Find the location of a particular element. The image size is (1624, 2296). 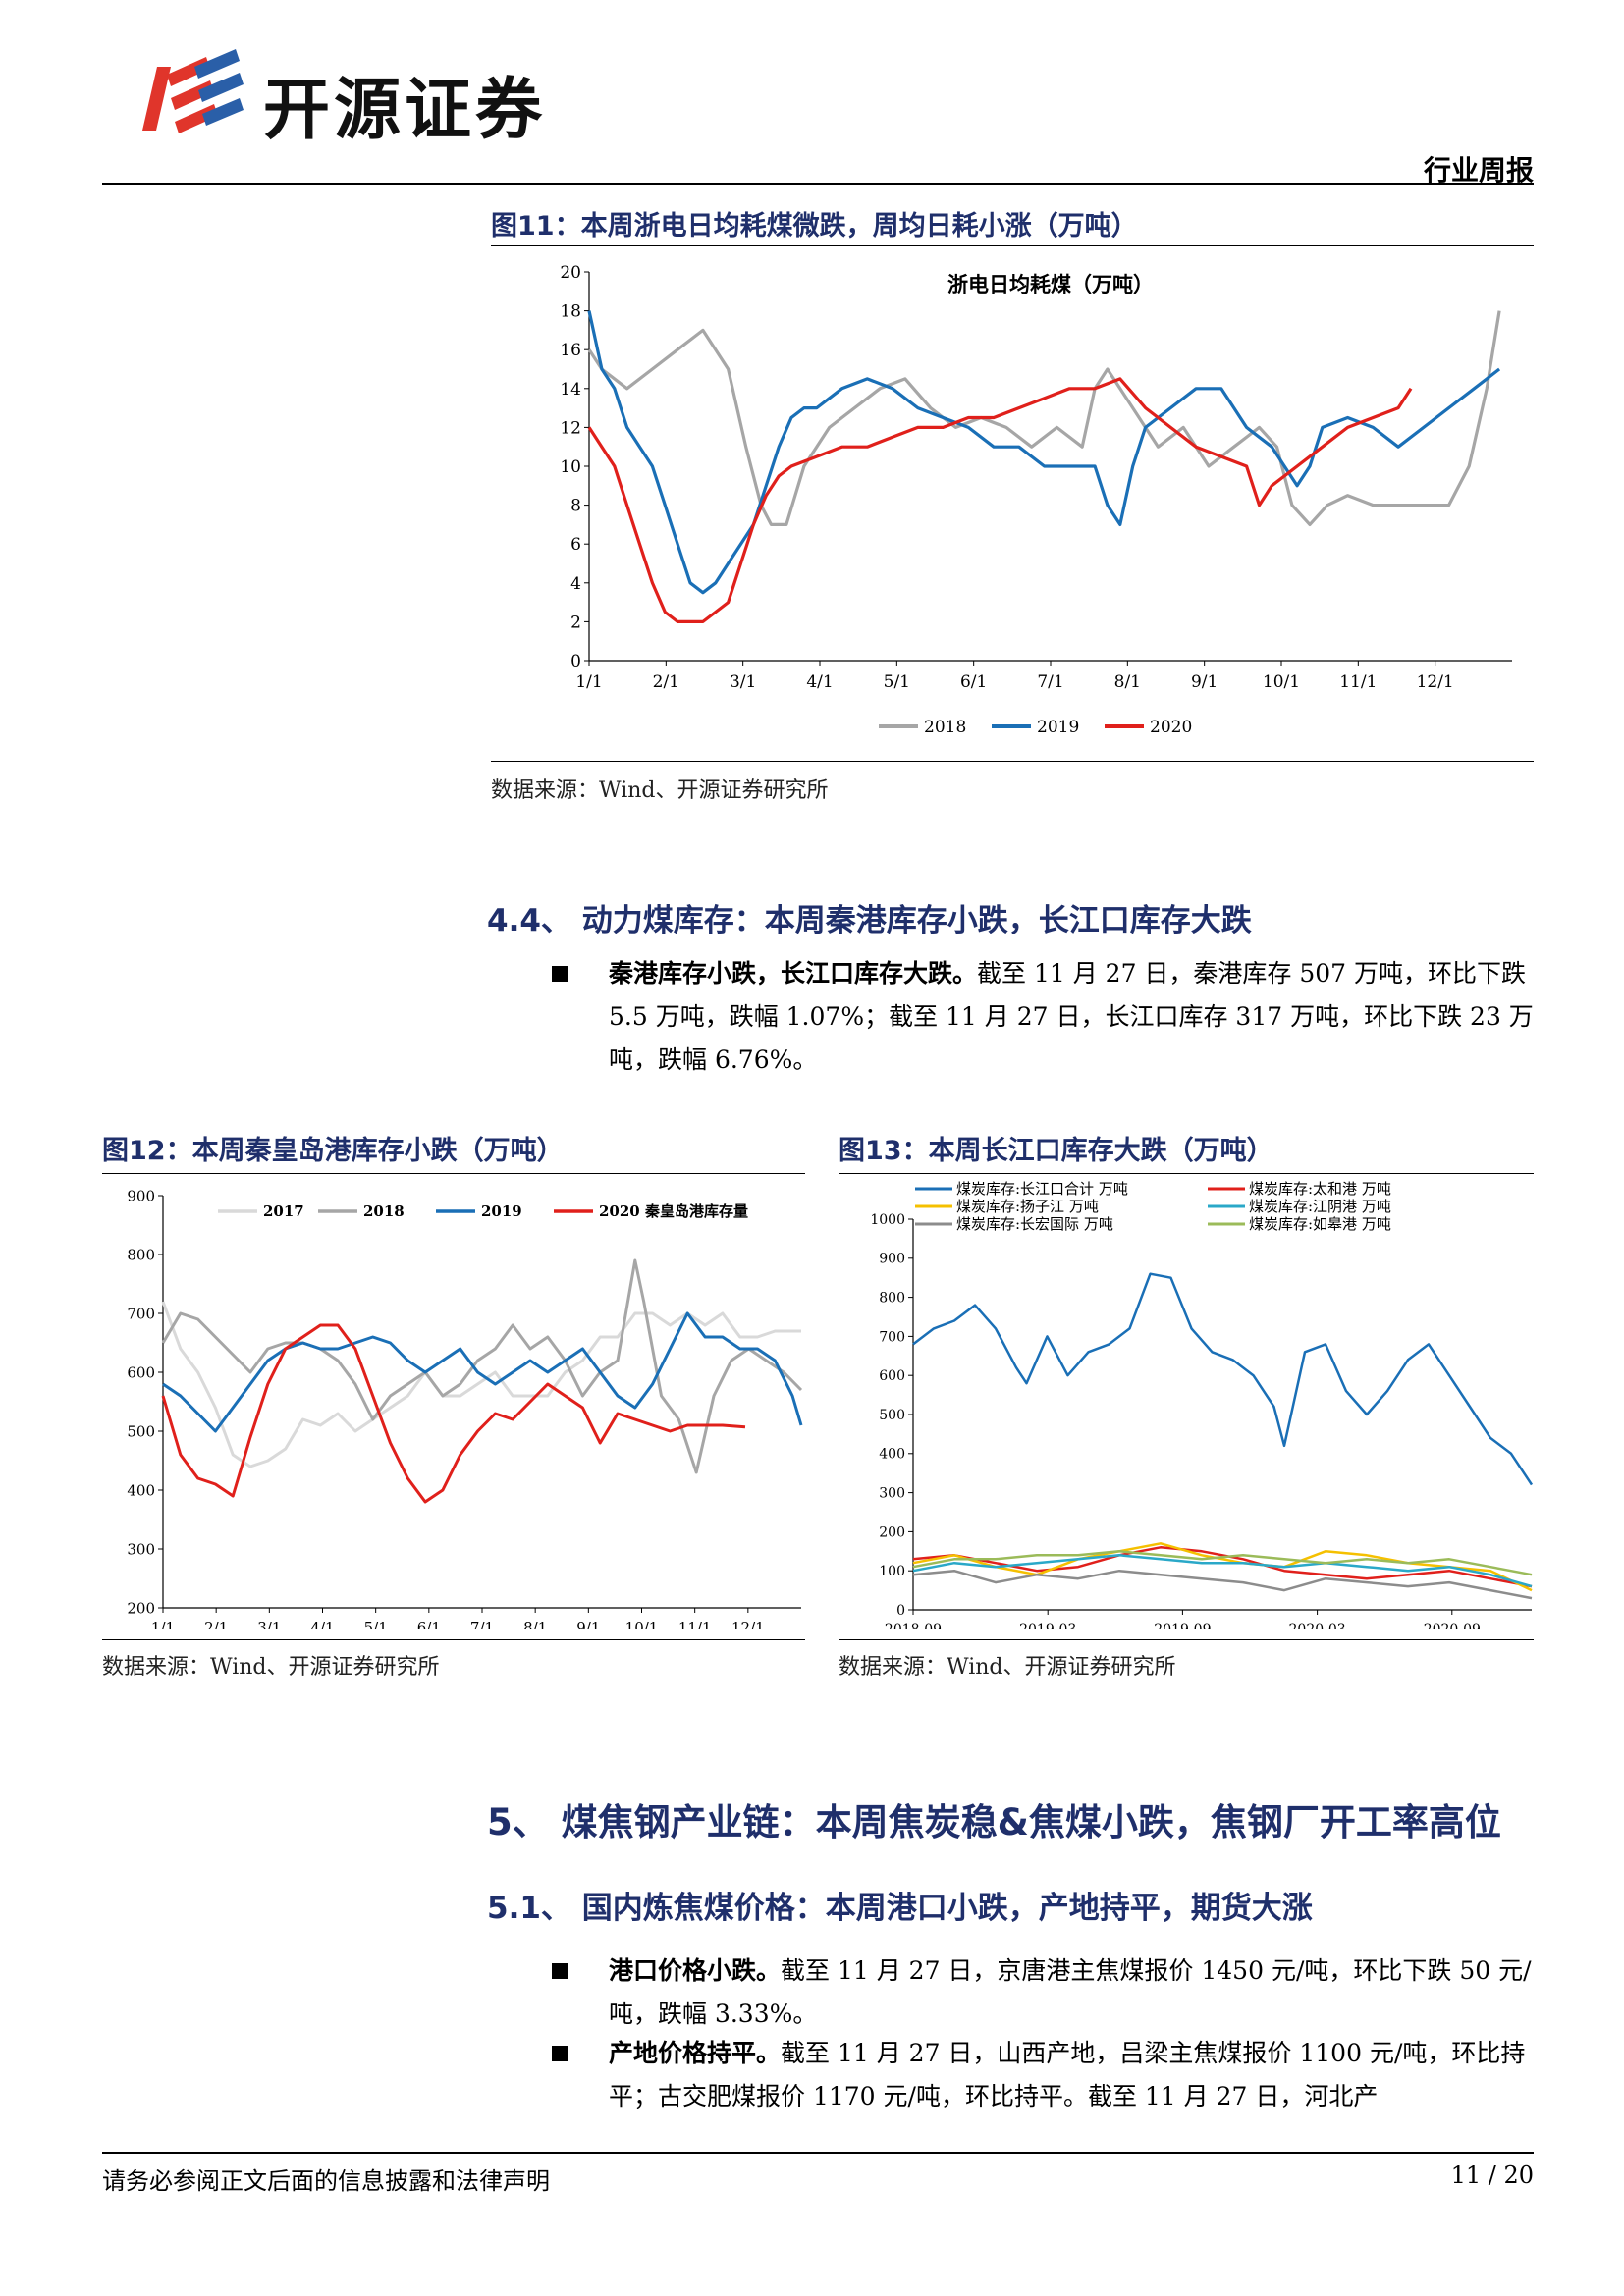

page-number: 11 / 20 is located at coordinates (1492, 2175).